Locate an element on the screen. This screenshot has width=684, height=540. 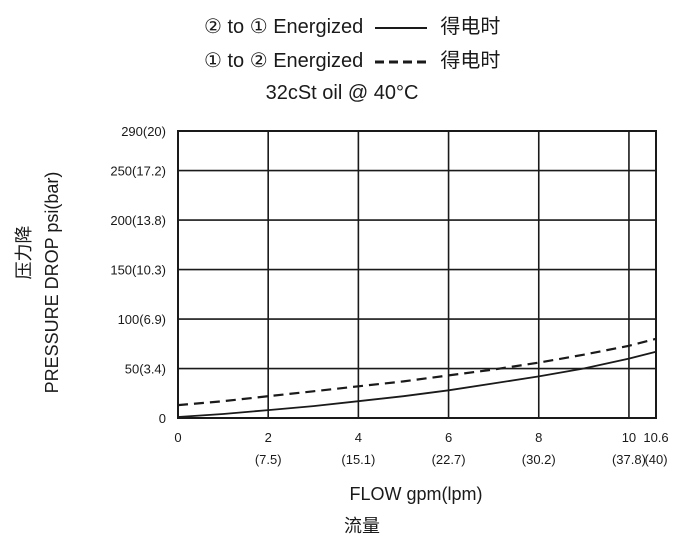
y-tick-label: 50(3.4) is located at coordinates (145, 369).